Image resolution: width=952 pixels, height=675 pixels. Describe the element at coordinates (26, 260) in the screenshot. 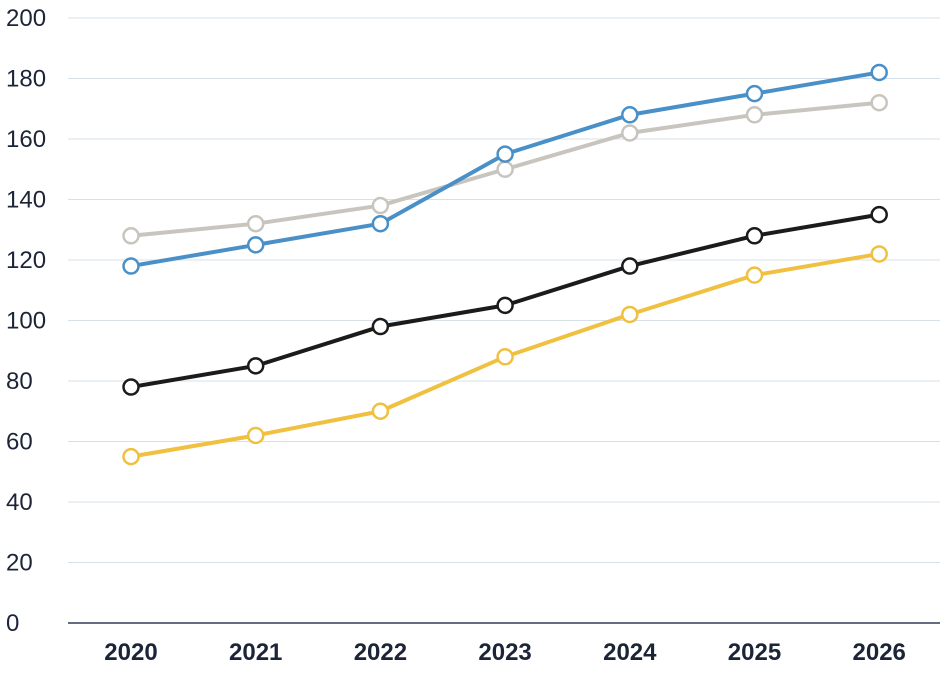

I see `y-tick-label: 120` at that location.